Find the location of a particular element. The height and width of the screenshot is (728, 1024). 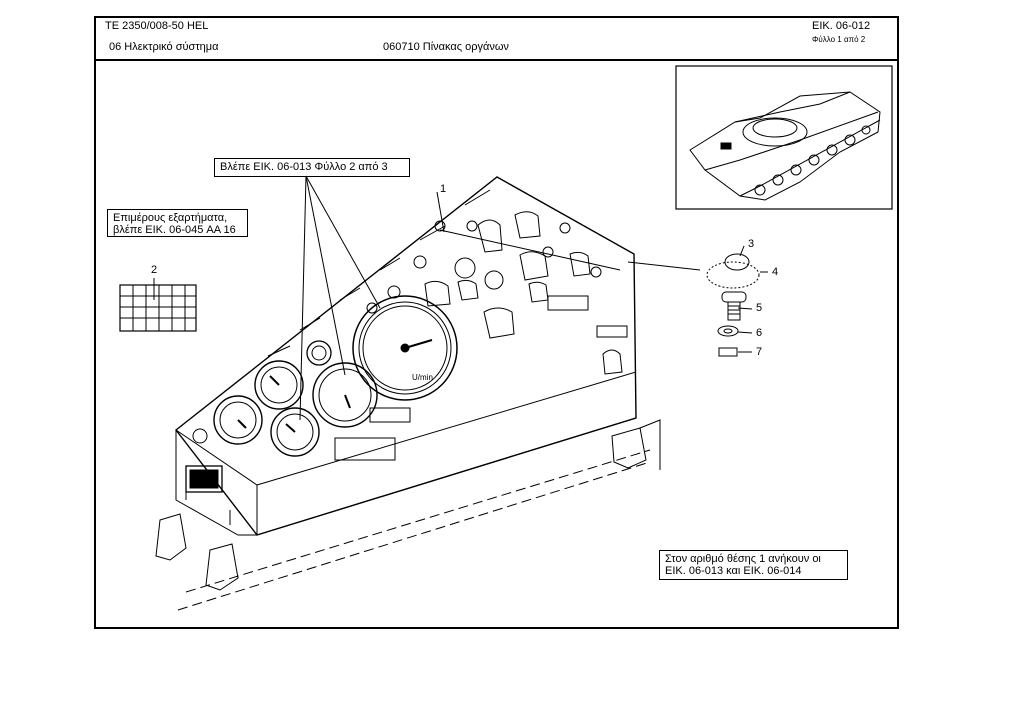

position-line-2: ΕΙΚ. 06-013 και ΕΙΚ. 06-014 is located at coordinates (733, 571).